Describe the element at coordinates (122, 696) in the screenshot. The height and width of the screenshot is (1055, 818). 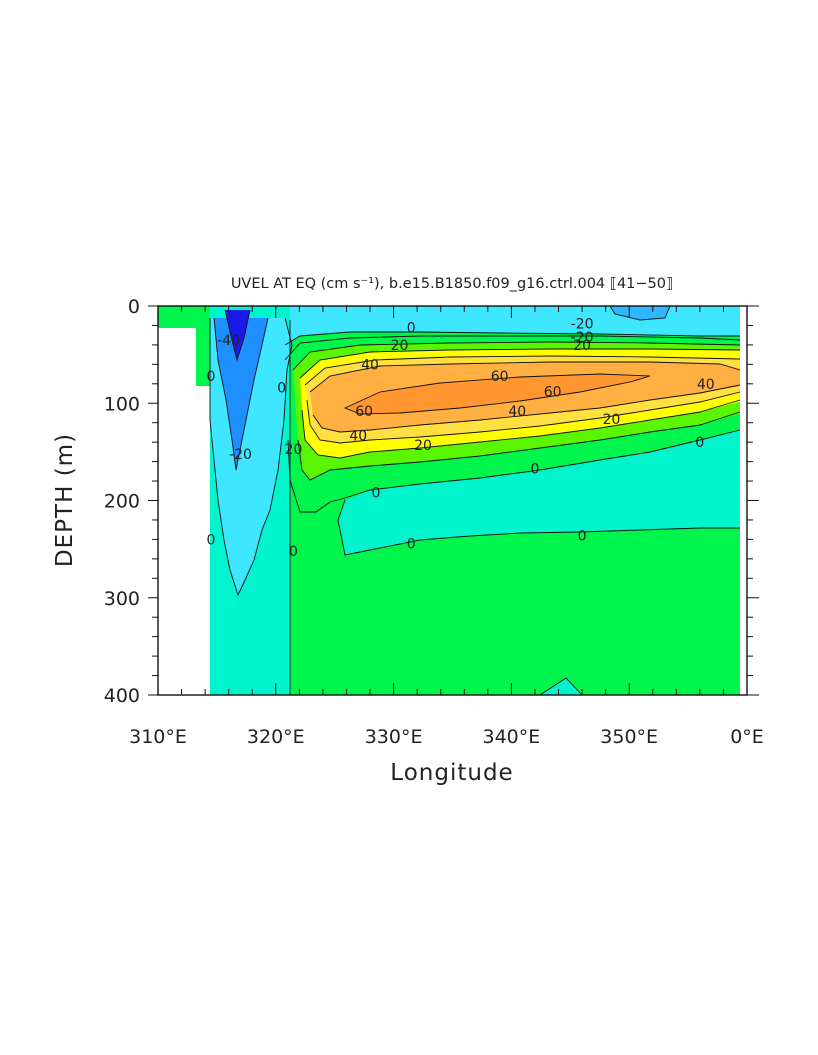
I see `y-tick-label: 400` at that location.